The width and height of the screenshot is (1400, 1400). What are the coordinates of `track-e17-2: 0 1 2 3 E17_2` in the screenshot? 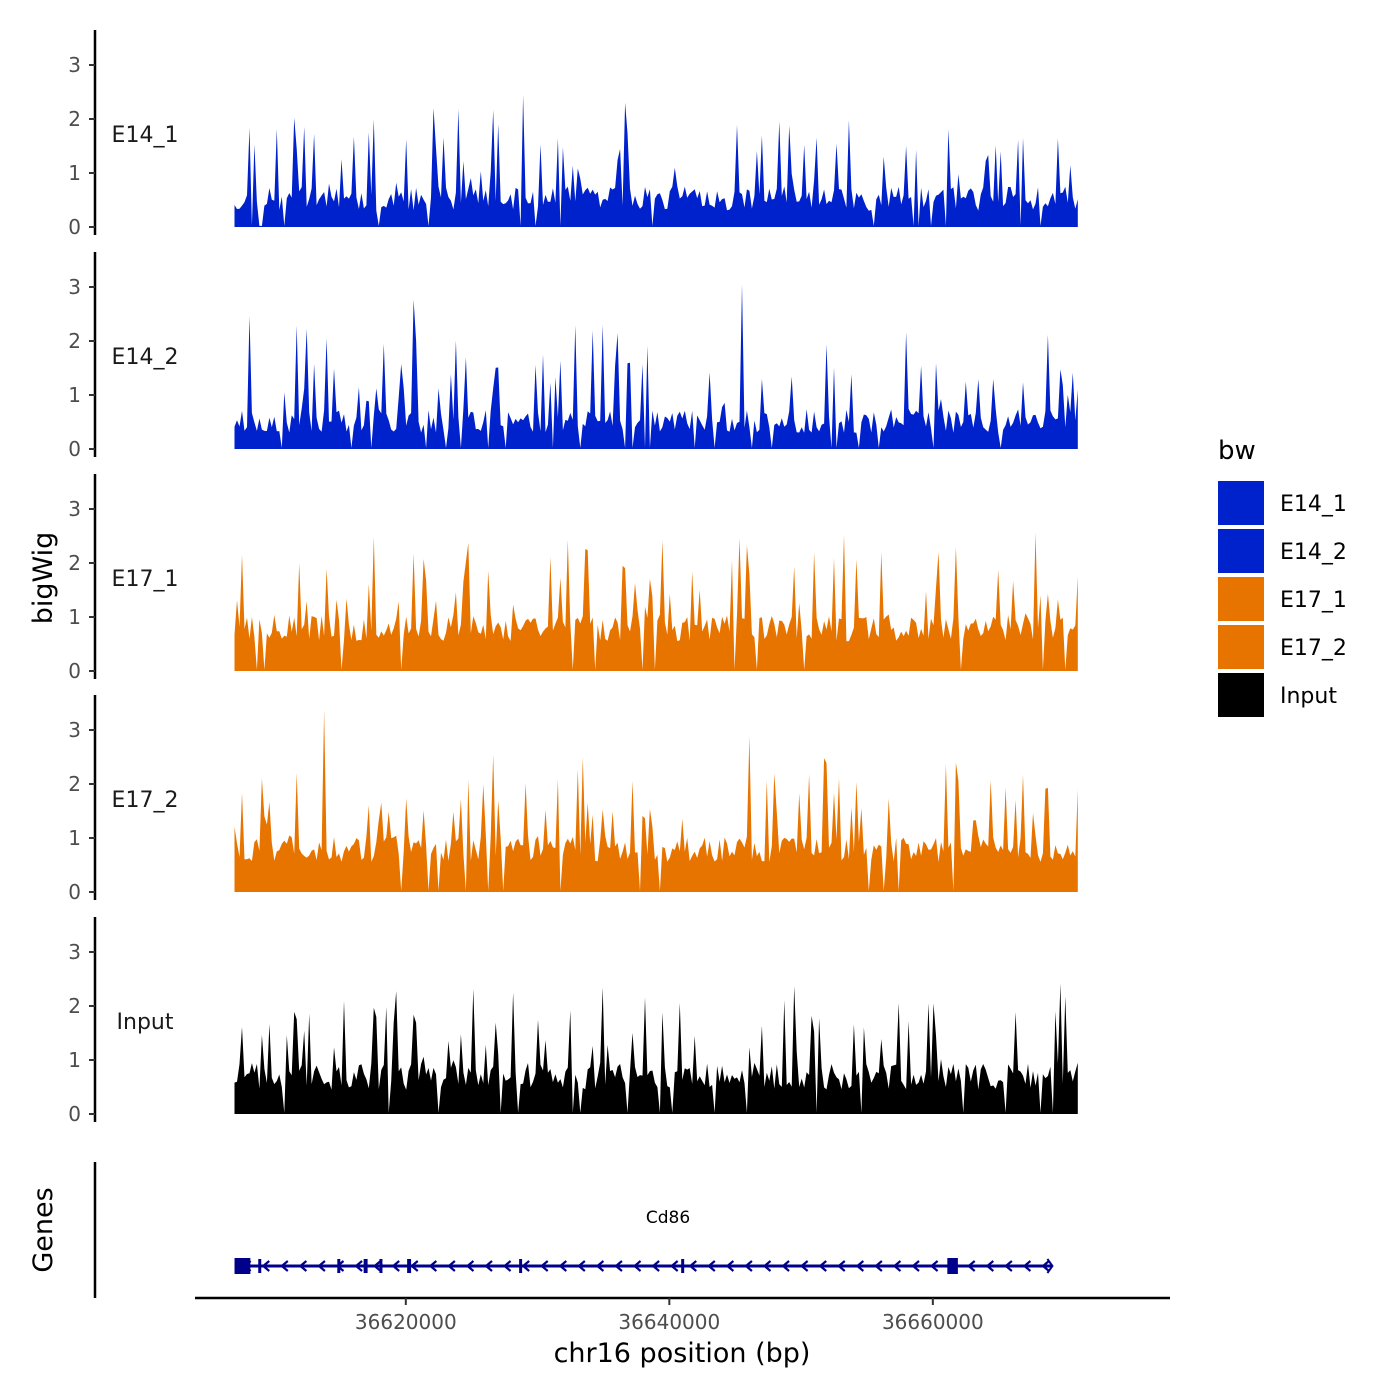 It's located at (573, 799).